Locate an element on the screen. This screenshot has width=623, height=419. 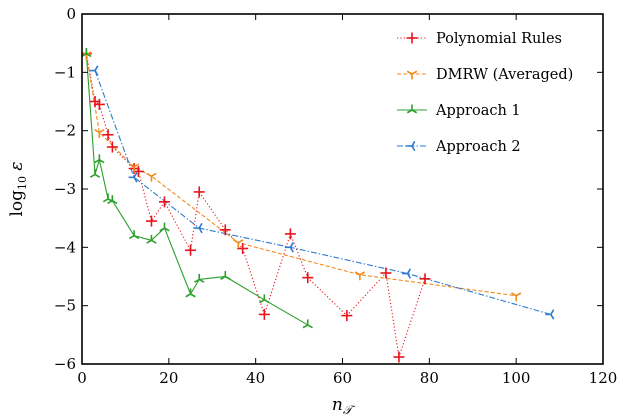
y-tick-label: −6 is located at coordinates (65, 364).